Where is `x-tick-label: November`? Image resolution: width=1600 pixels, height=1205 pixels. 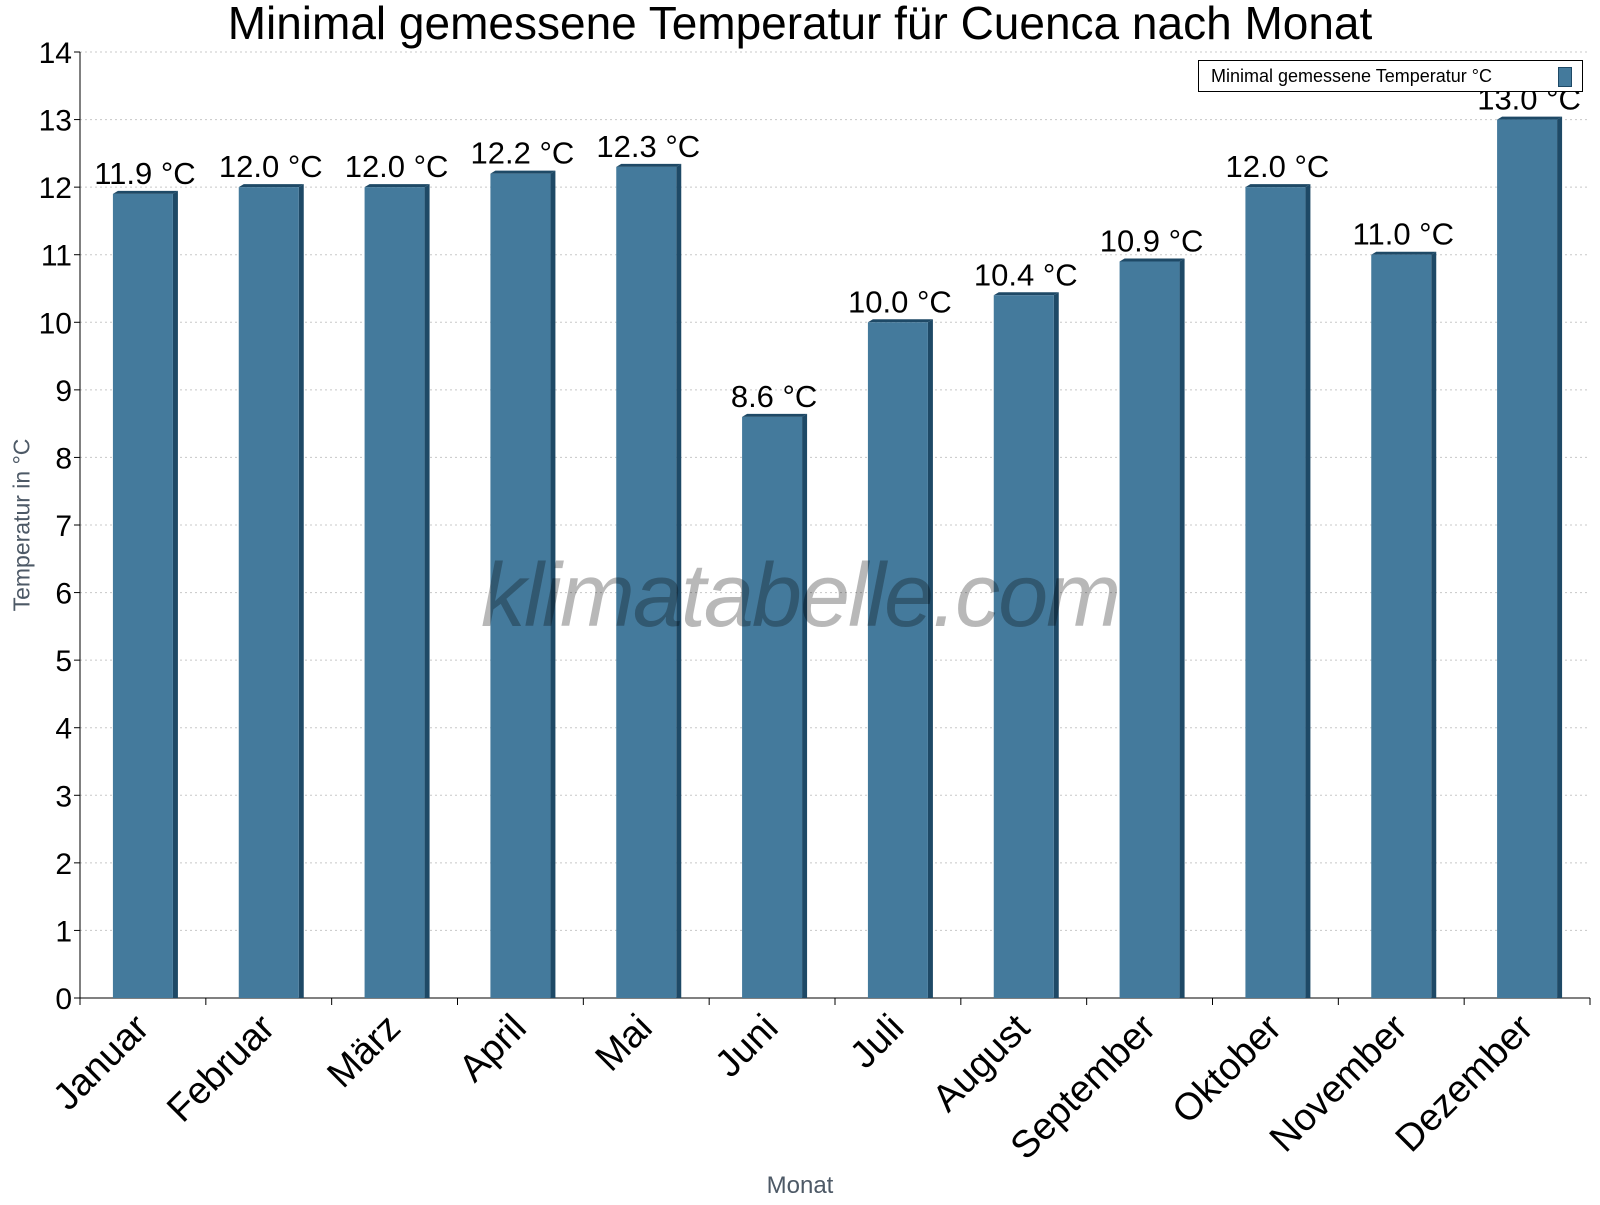
x-tick-label: November is located at coordinates (1339, 1083).